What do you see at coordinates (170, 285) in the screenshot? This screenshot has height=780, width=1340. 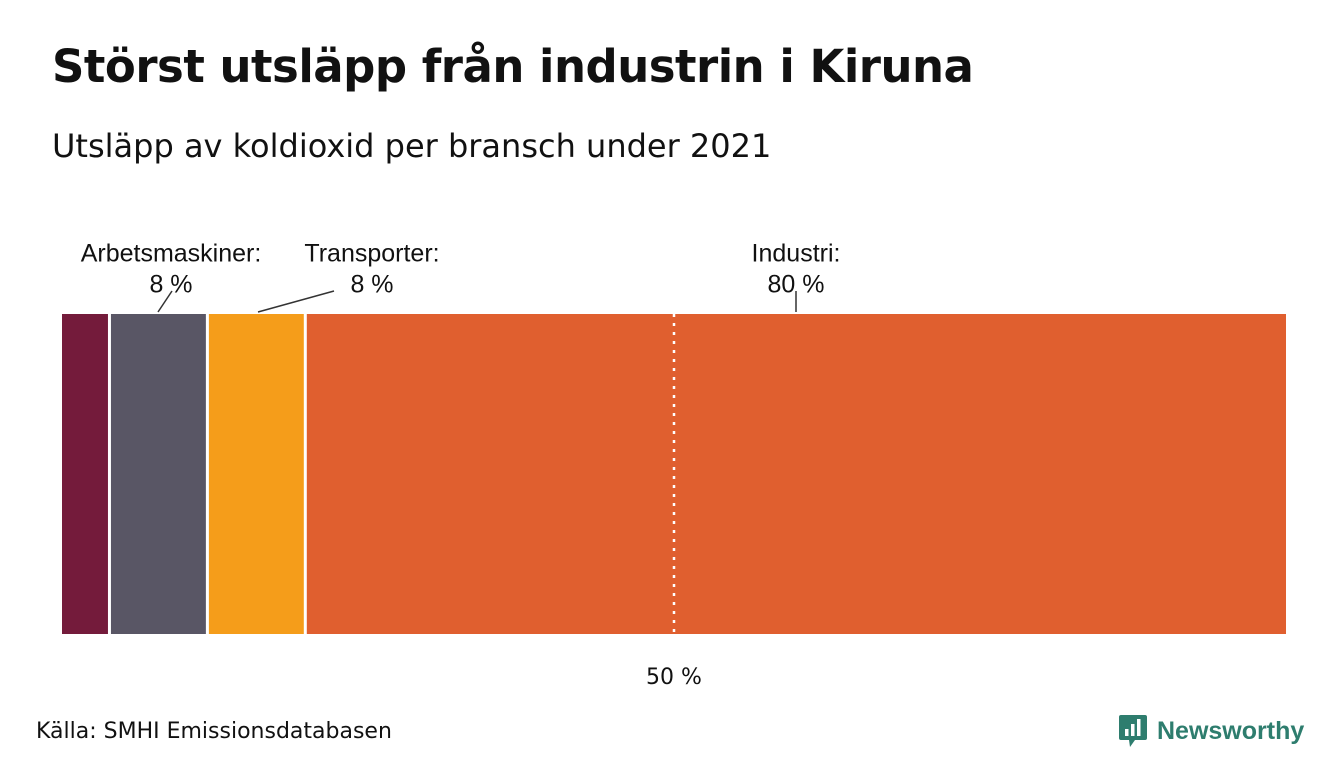 I see `segment-value-label-arbetsmaskiner: 8 %` at bounding box center [170, 285].